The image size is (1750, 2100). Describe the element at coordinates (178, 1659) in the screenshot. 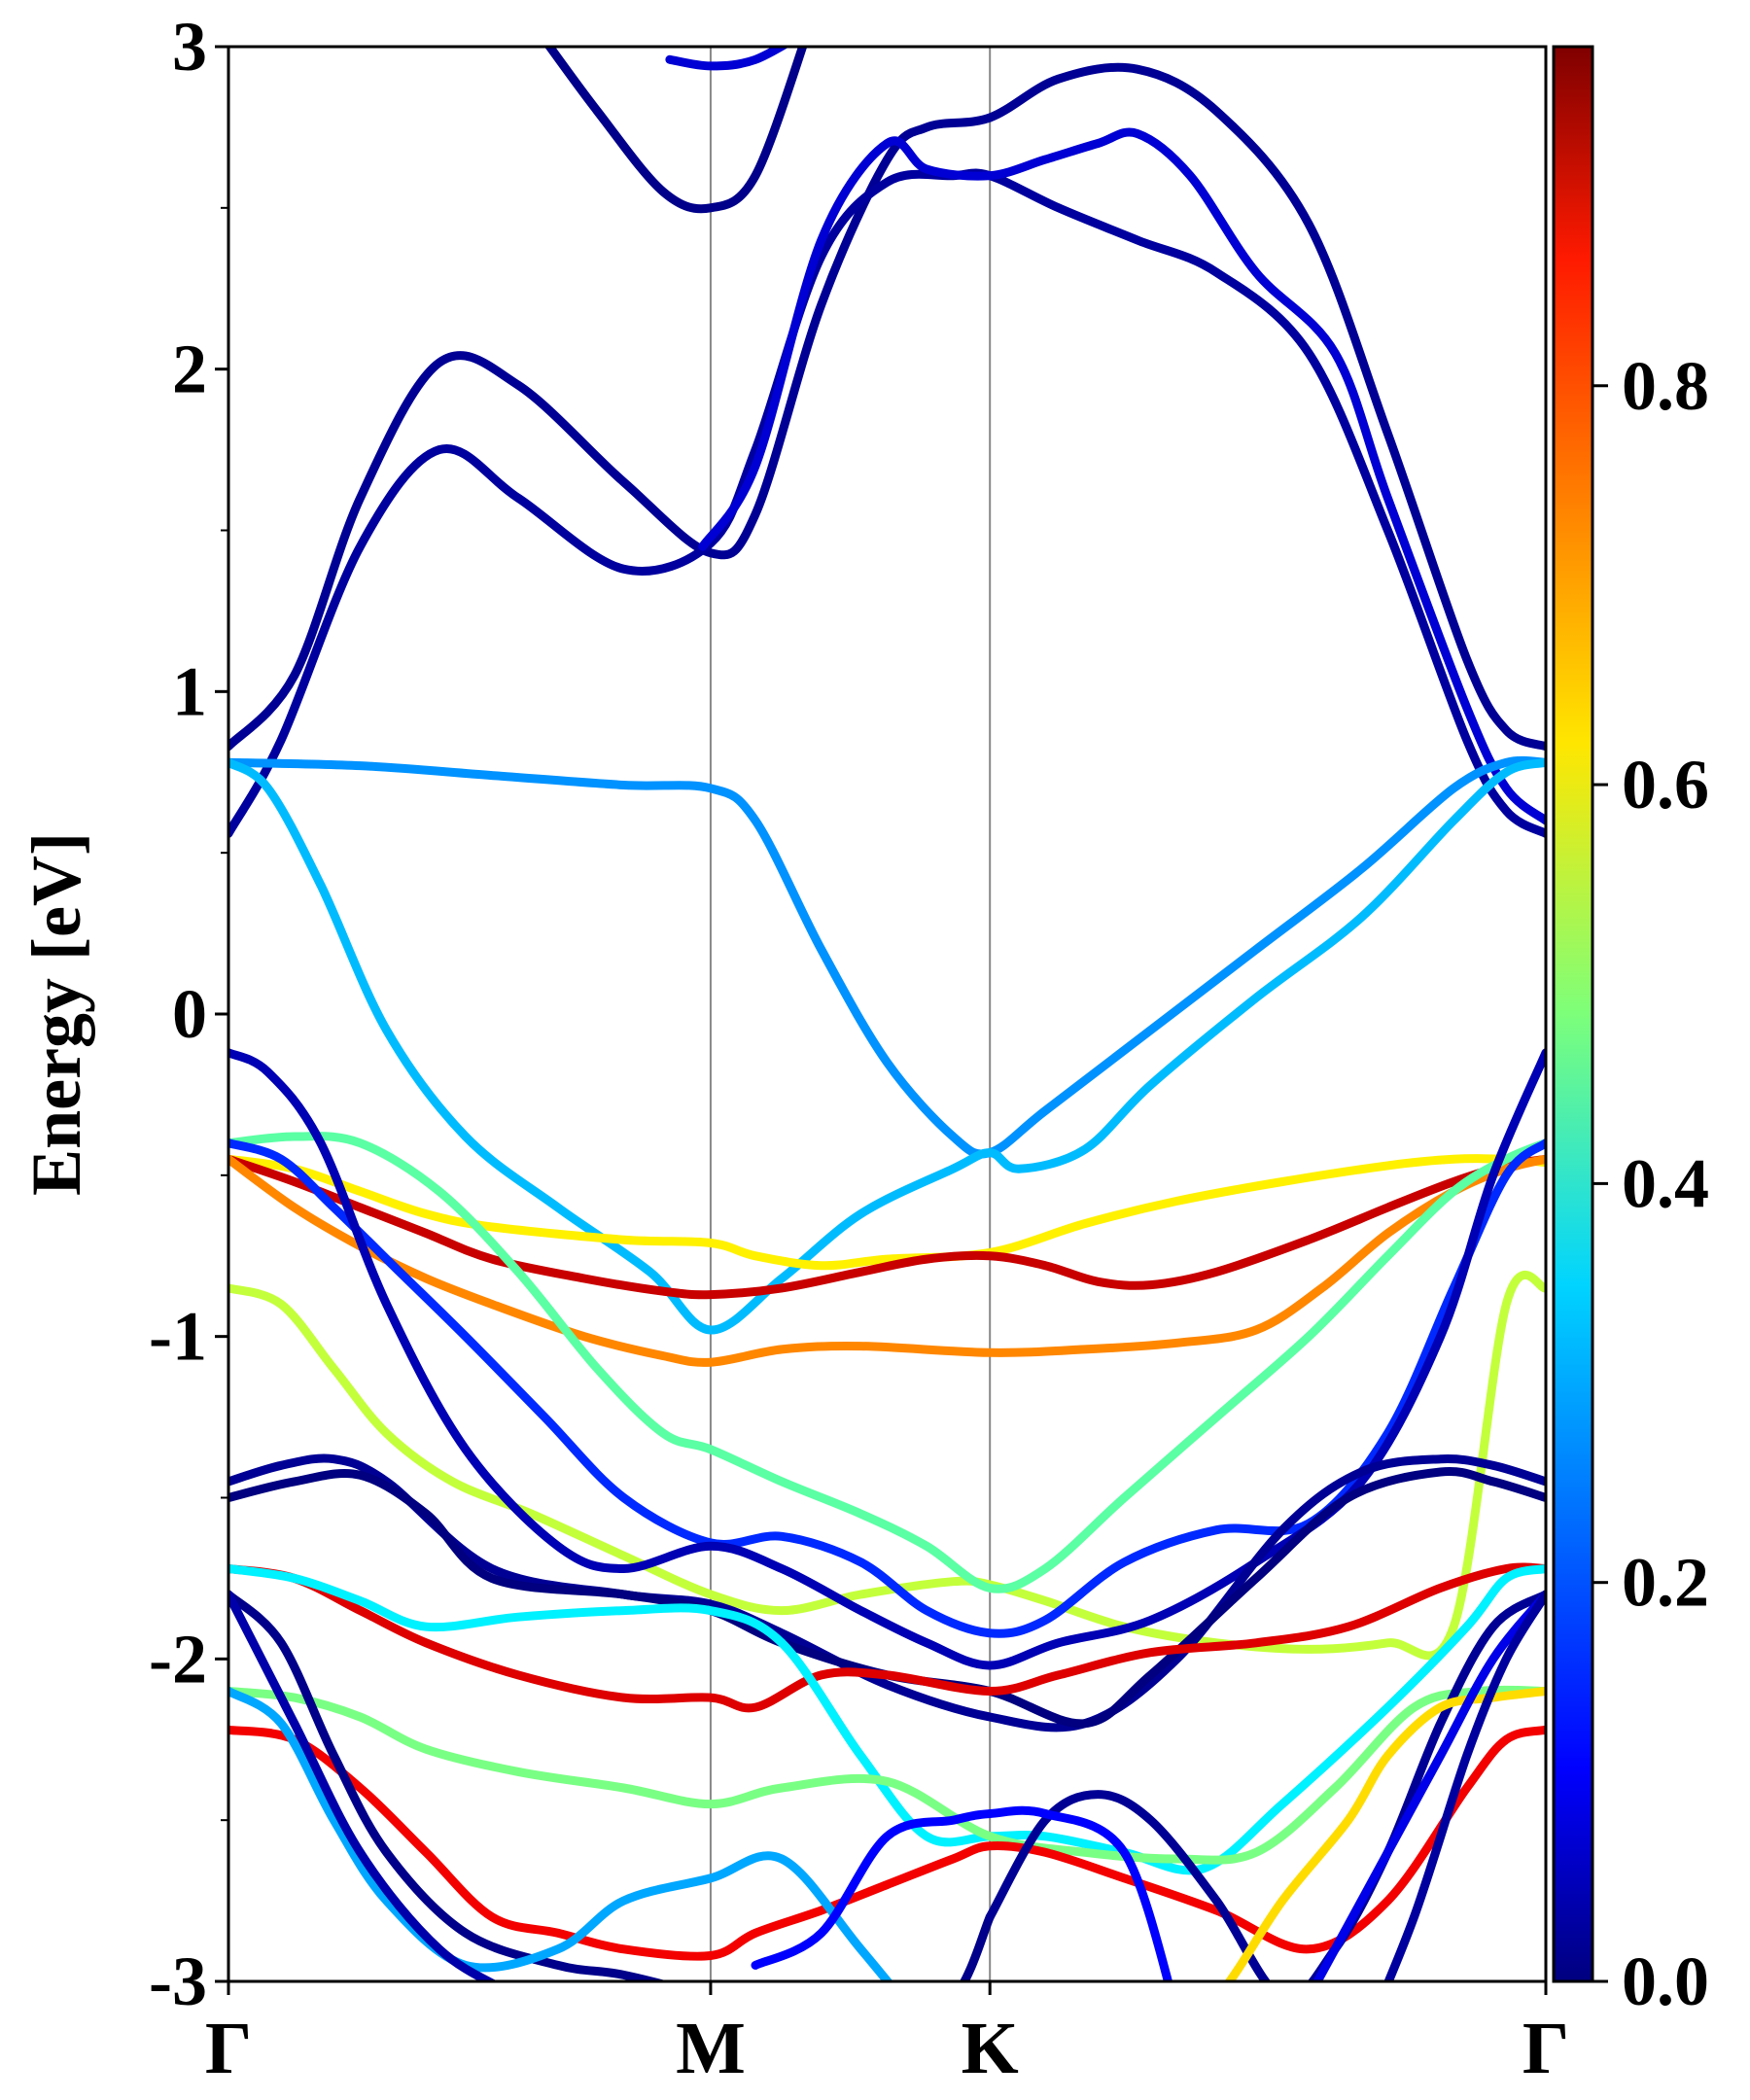

I see `y-tick-label-5: -2` at that location.